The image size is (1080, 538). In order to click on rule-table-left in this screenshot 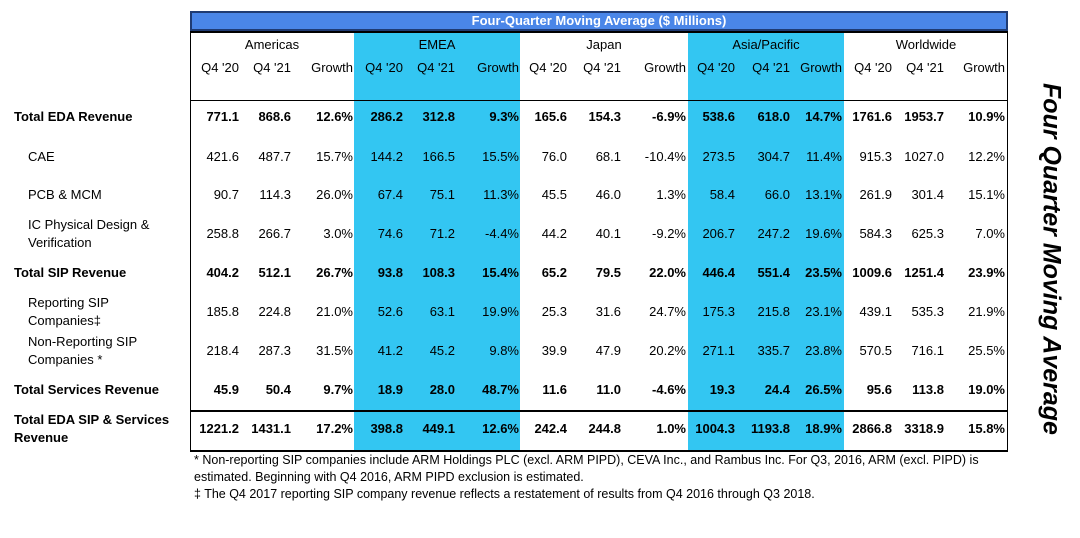, I will do `click(190, 241)`.